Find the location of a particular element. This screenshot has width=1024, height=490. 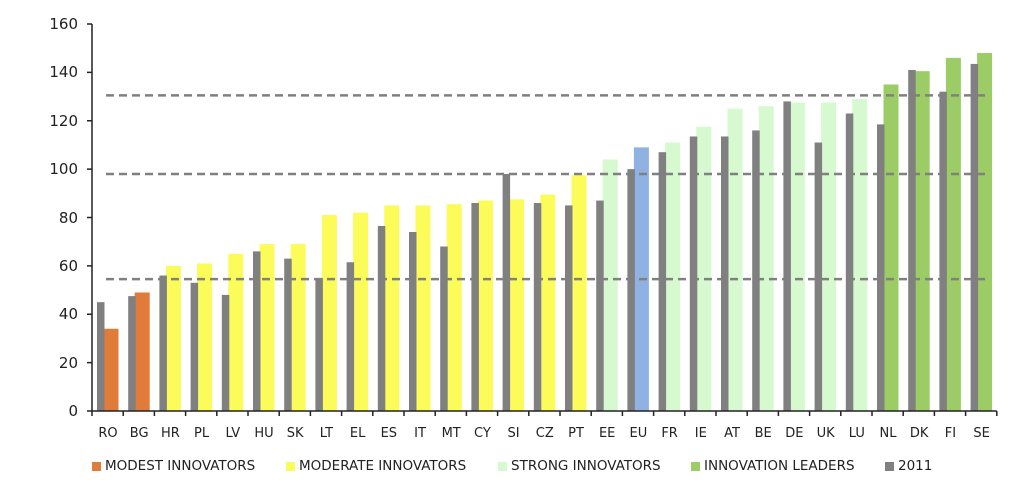

bar-hr is located at coordinates (173, 338).